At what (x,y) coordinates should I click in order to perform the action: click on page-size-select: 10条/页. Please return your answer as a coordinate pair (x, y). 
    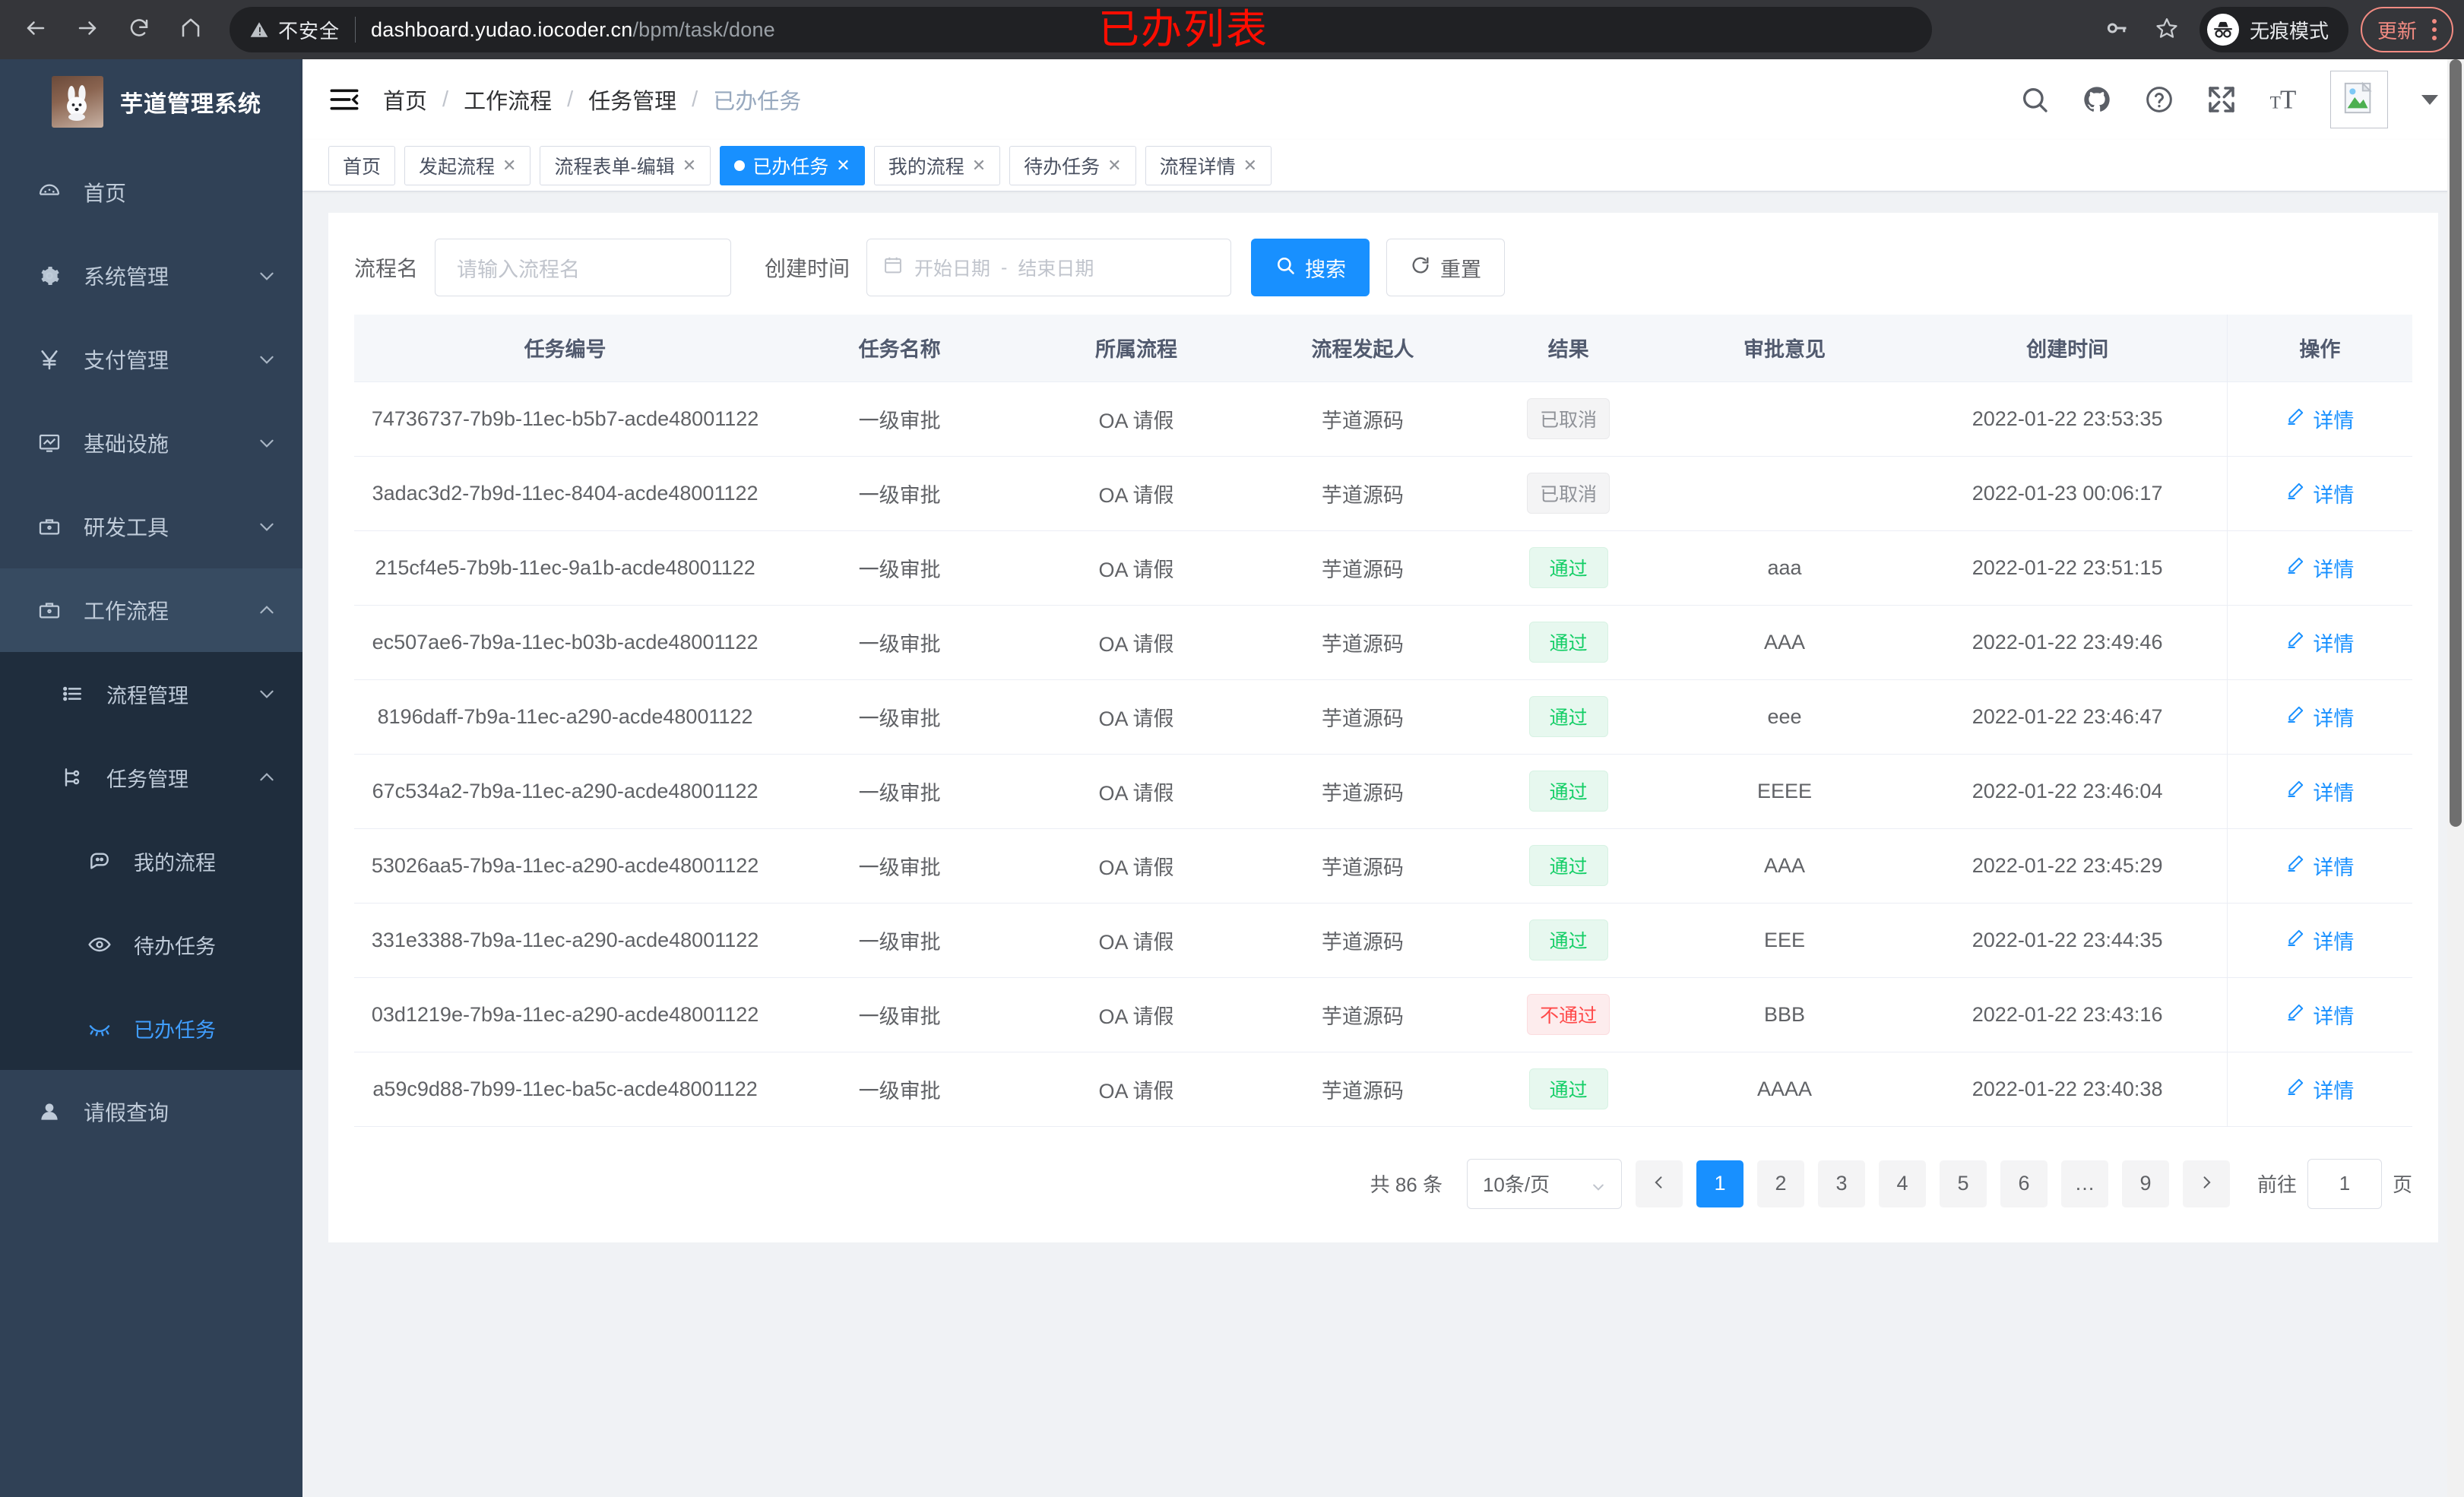
    Looking at the image, I should click on (1544, 1183).